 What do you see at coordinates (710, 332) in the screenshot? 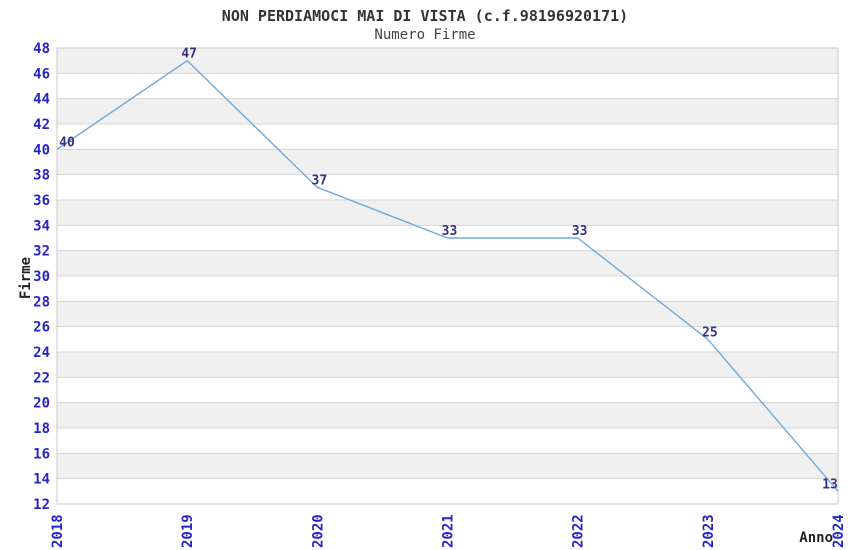
I see `data-point-label: 25` at bounding box center [710, 332].